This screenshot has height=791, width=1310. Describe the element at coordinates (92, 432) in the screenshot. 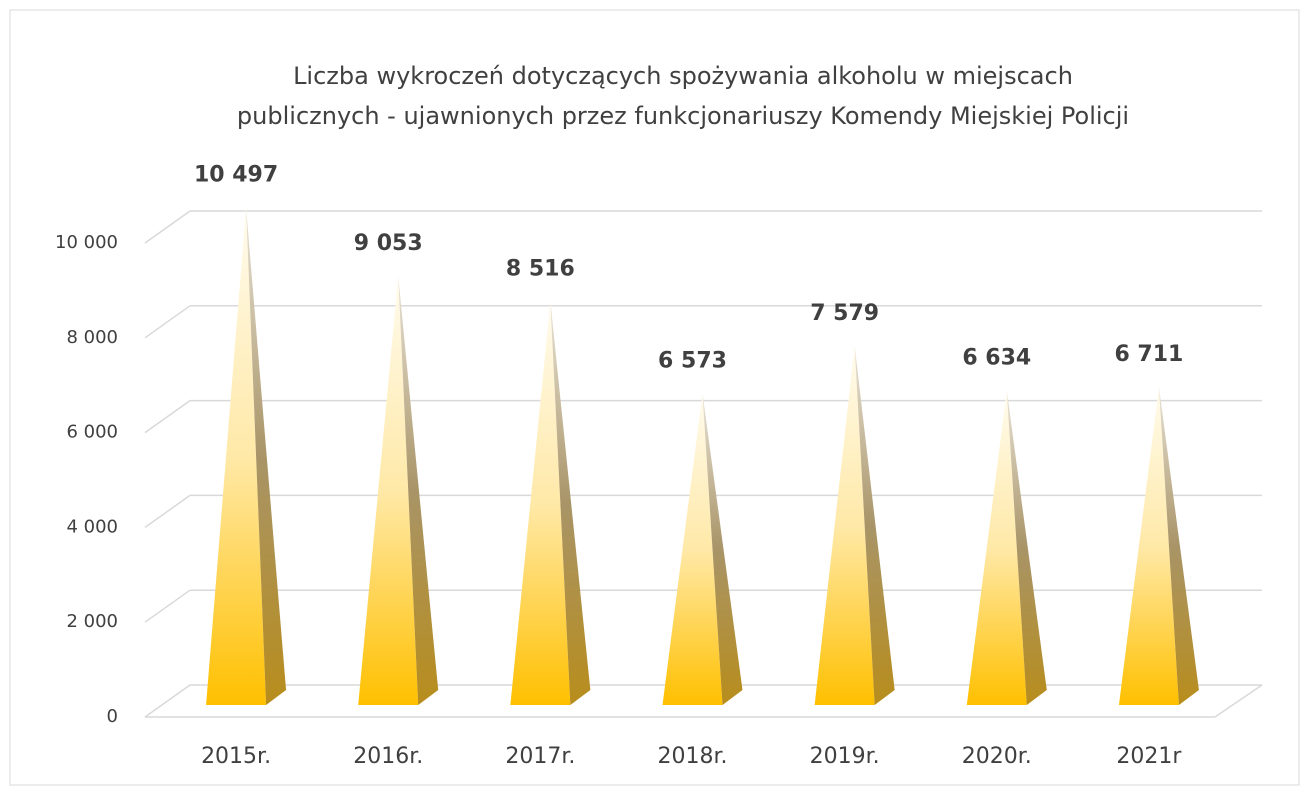

I see `y-tick-label: 6 000` at that location.